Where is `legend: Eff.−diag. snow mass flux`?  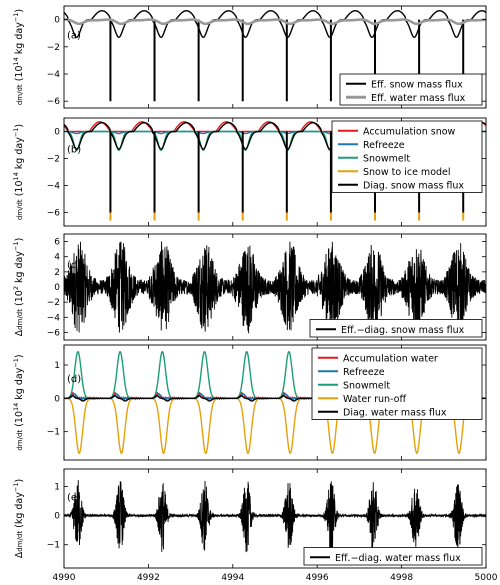 legend: Eff.−diag. snow mass flux is located at coordinates (396, 328).